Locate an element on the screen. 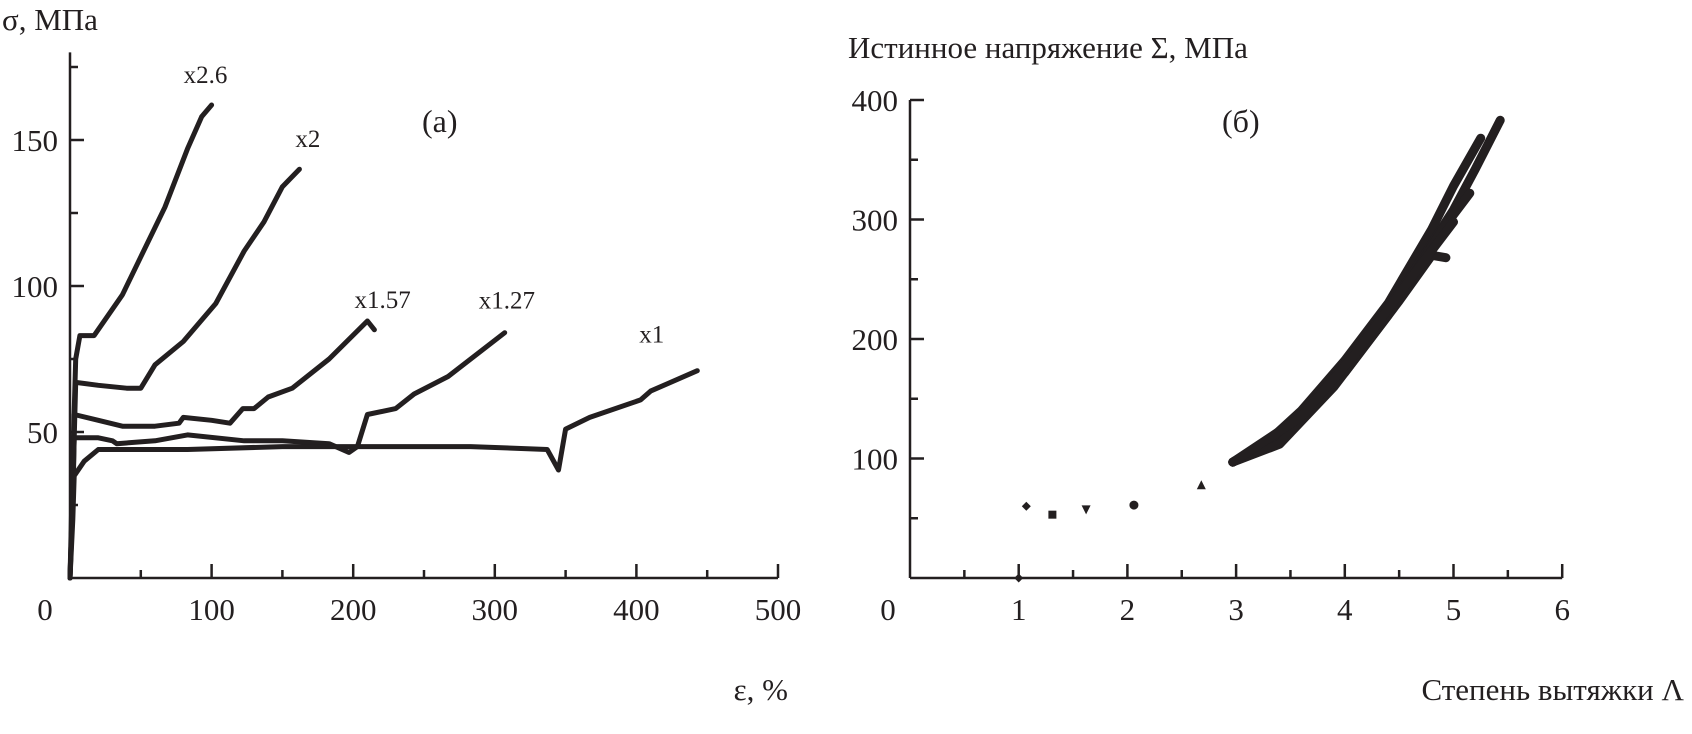 The image size is (1692, 734). b-y-tick-label: 200 is located at coordinates (875, 339).